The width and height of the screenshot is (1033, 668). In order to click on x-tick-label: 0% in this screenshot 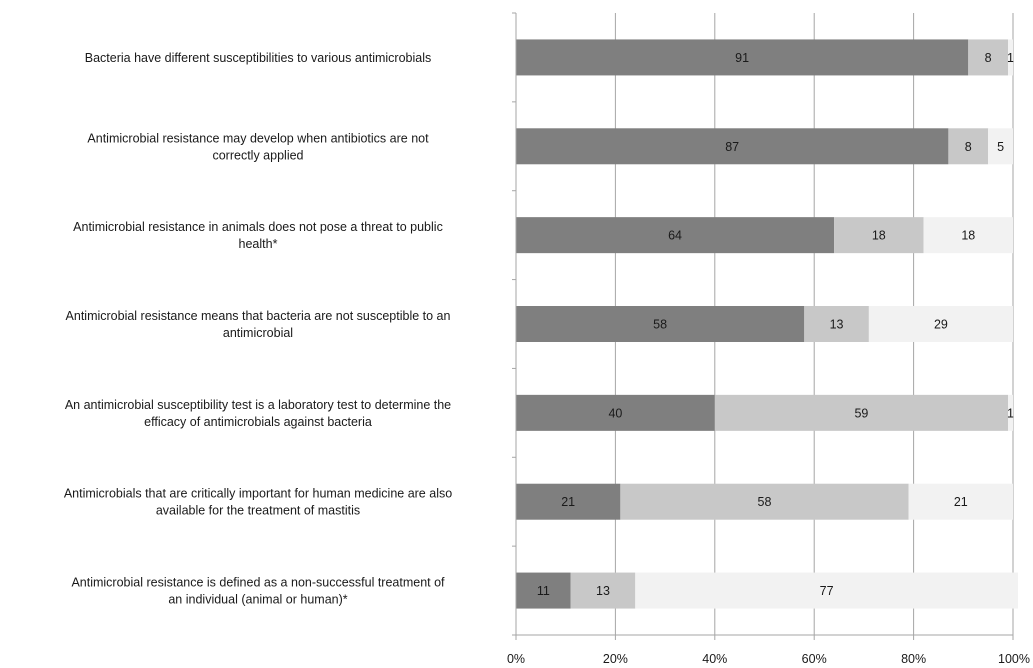, I will do `click(516, 659)`.